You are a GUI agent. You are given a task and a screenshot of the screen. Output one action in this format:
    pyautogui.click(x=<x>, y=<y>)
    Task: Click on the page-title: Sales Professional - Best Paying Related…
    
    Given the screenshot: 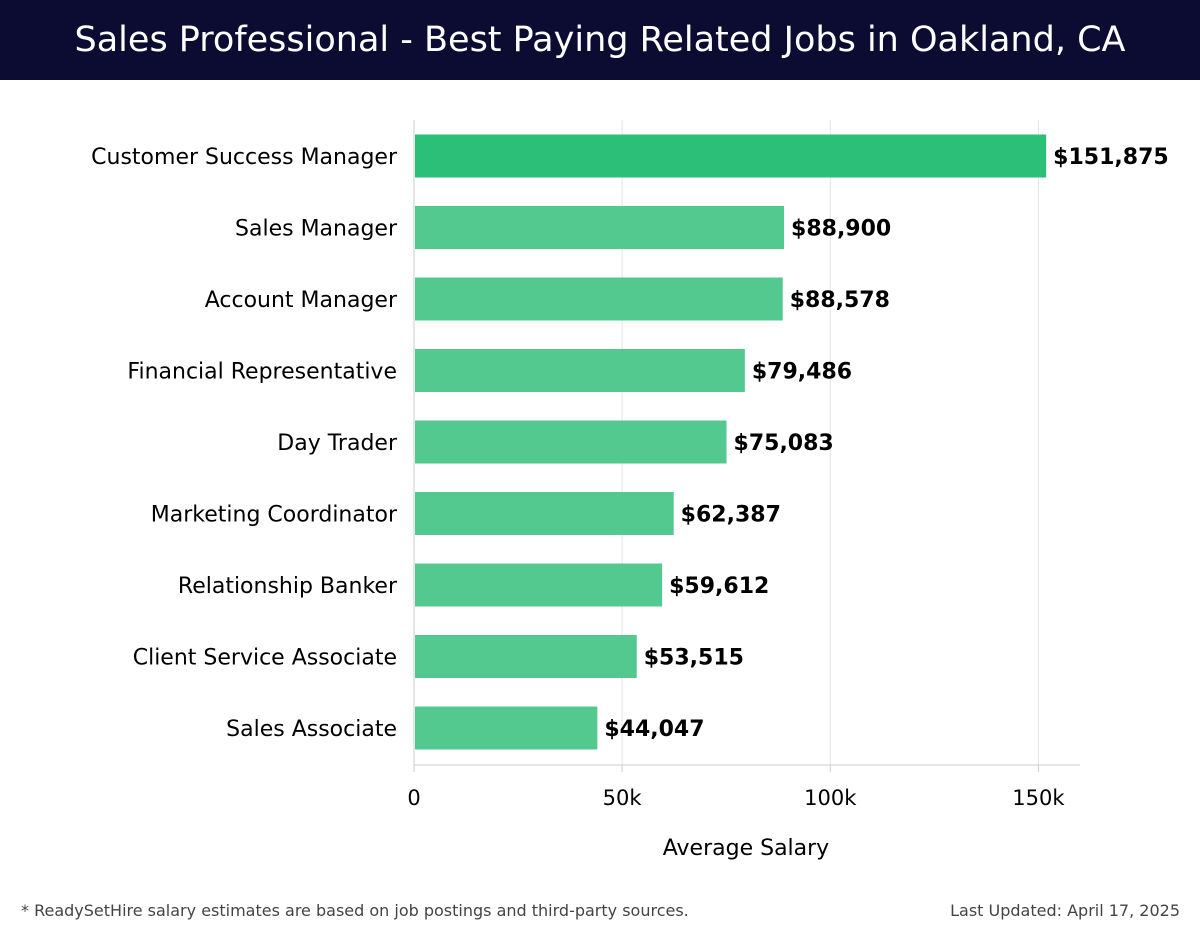 What is the action you would take?
    pyautogui.click(x=600, y=40)
    